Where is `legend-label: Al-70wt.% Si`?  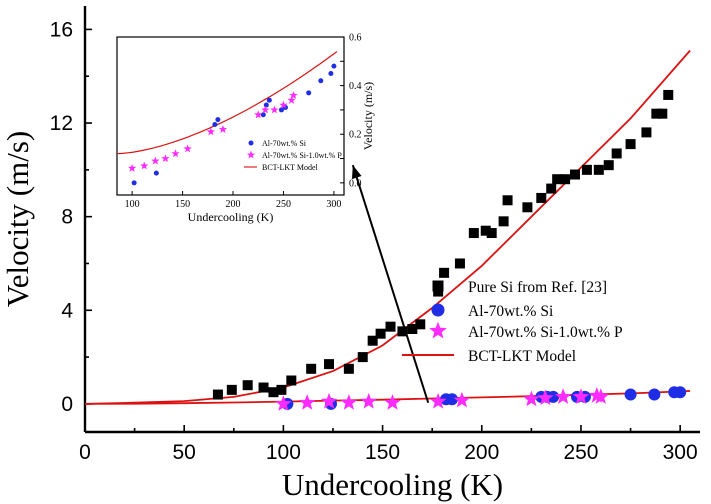 legend-label: Al-70wt.% Si is located at coordinates (511, 311).